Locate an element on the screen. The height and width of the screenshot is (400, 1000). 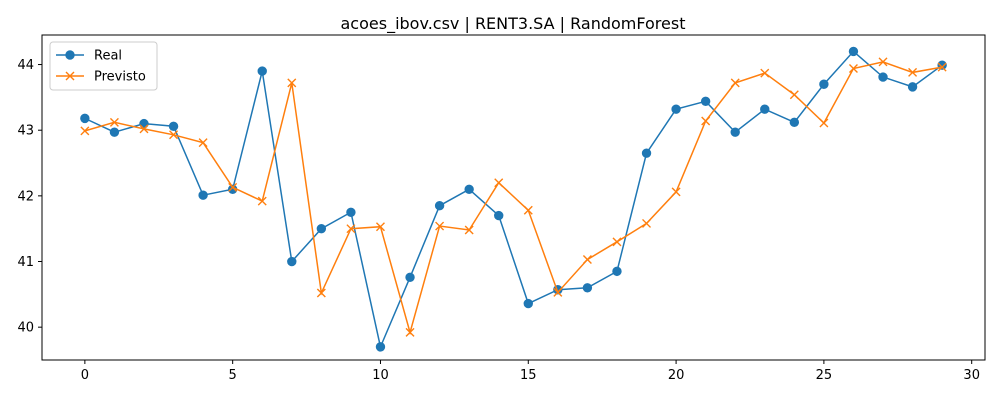
x-tick-label: 25 is located at coordinates (824, 375).